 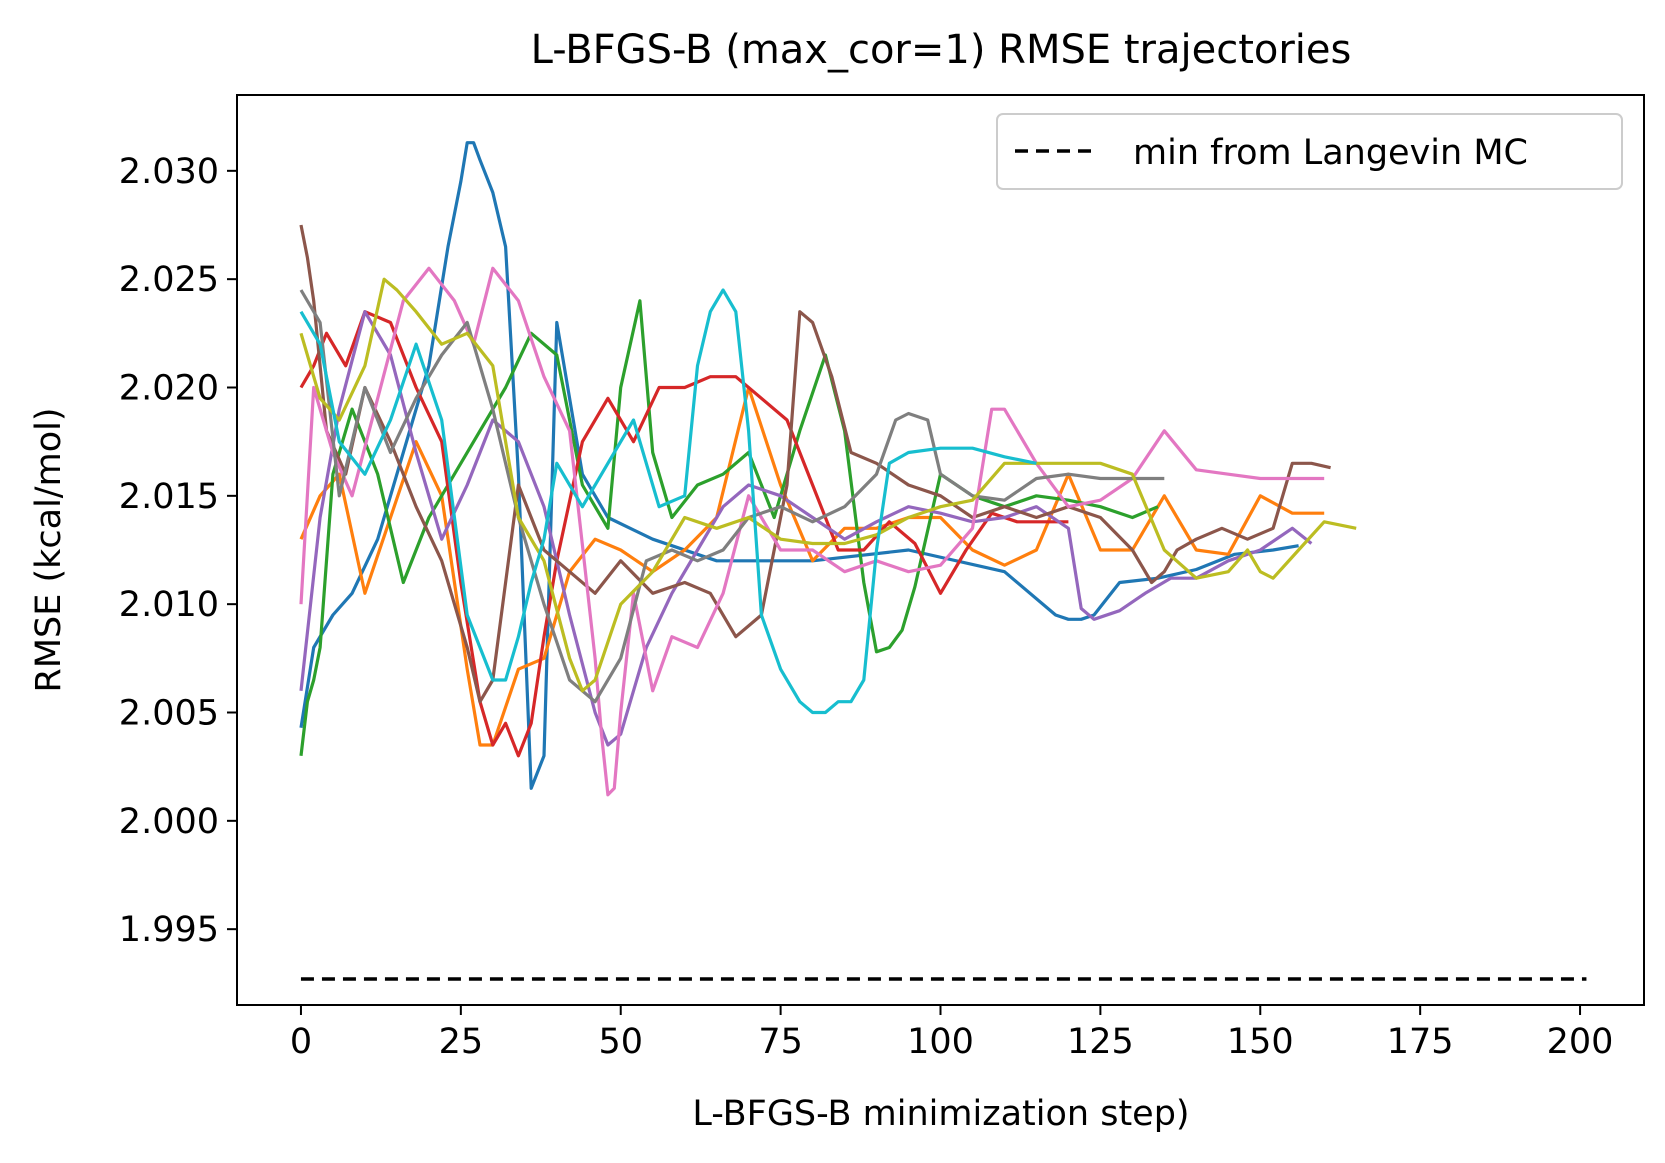 I want to click on y-tick-label: 1.995, so click(x=169, y=930).